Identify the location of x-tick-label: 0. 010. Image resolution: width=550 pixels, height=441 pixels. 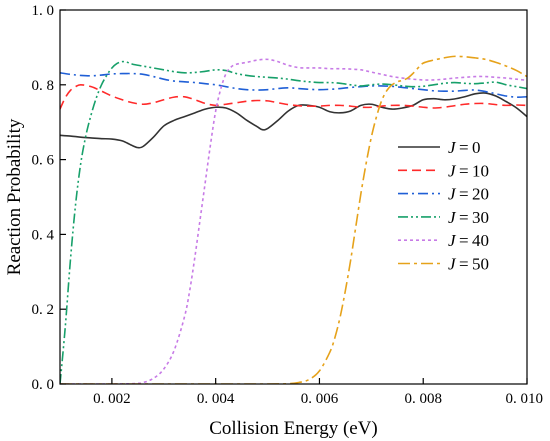
(525, 399).